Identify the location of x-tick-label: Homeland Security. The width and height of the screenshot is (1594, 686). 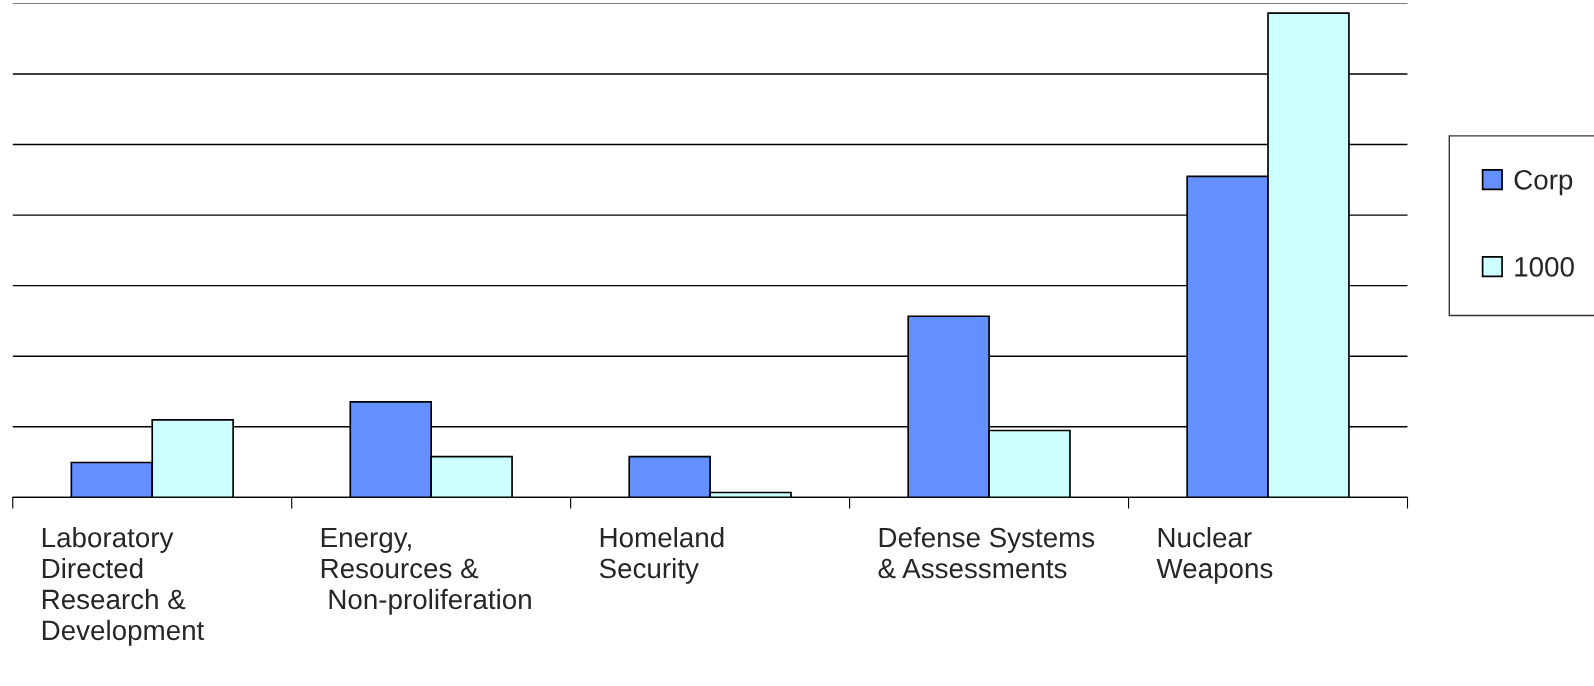
(661, 555).